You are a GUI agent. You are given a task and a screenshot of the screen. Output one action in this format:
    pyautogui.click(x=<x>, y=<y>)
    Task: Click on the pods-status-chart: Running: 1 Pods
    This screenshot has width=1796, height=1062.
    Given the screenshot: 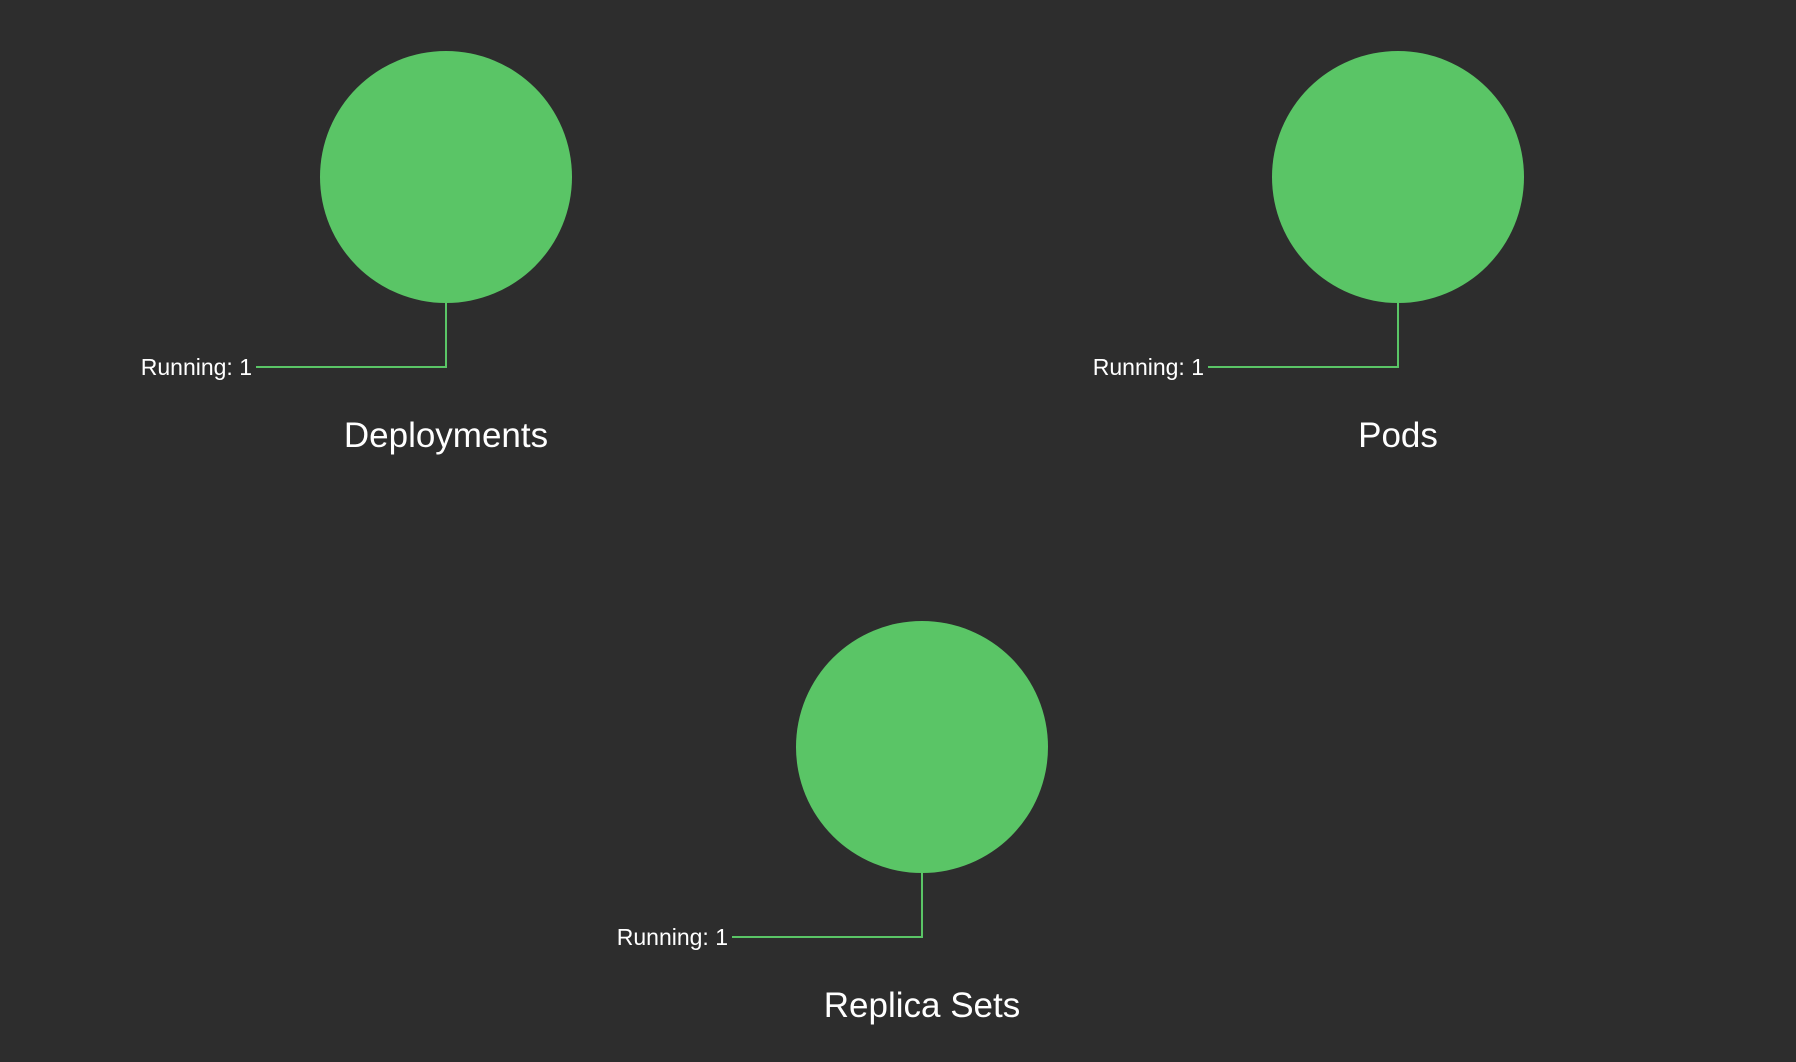 What is the action you would take?
    pyautogui.click(x=1308, y=253)
    